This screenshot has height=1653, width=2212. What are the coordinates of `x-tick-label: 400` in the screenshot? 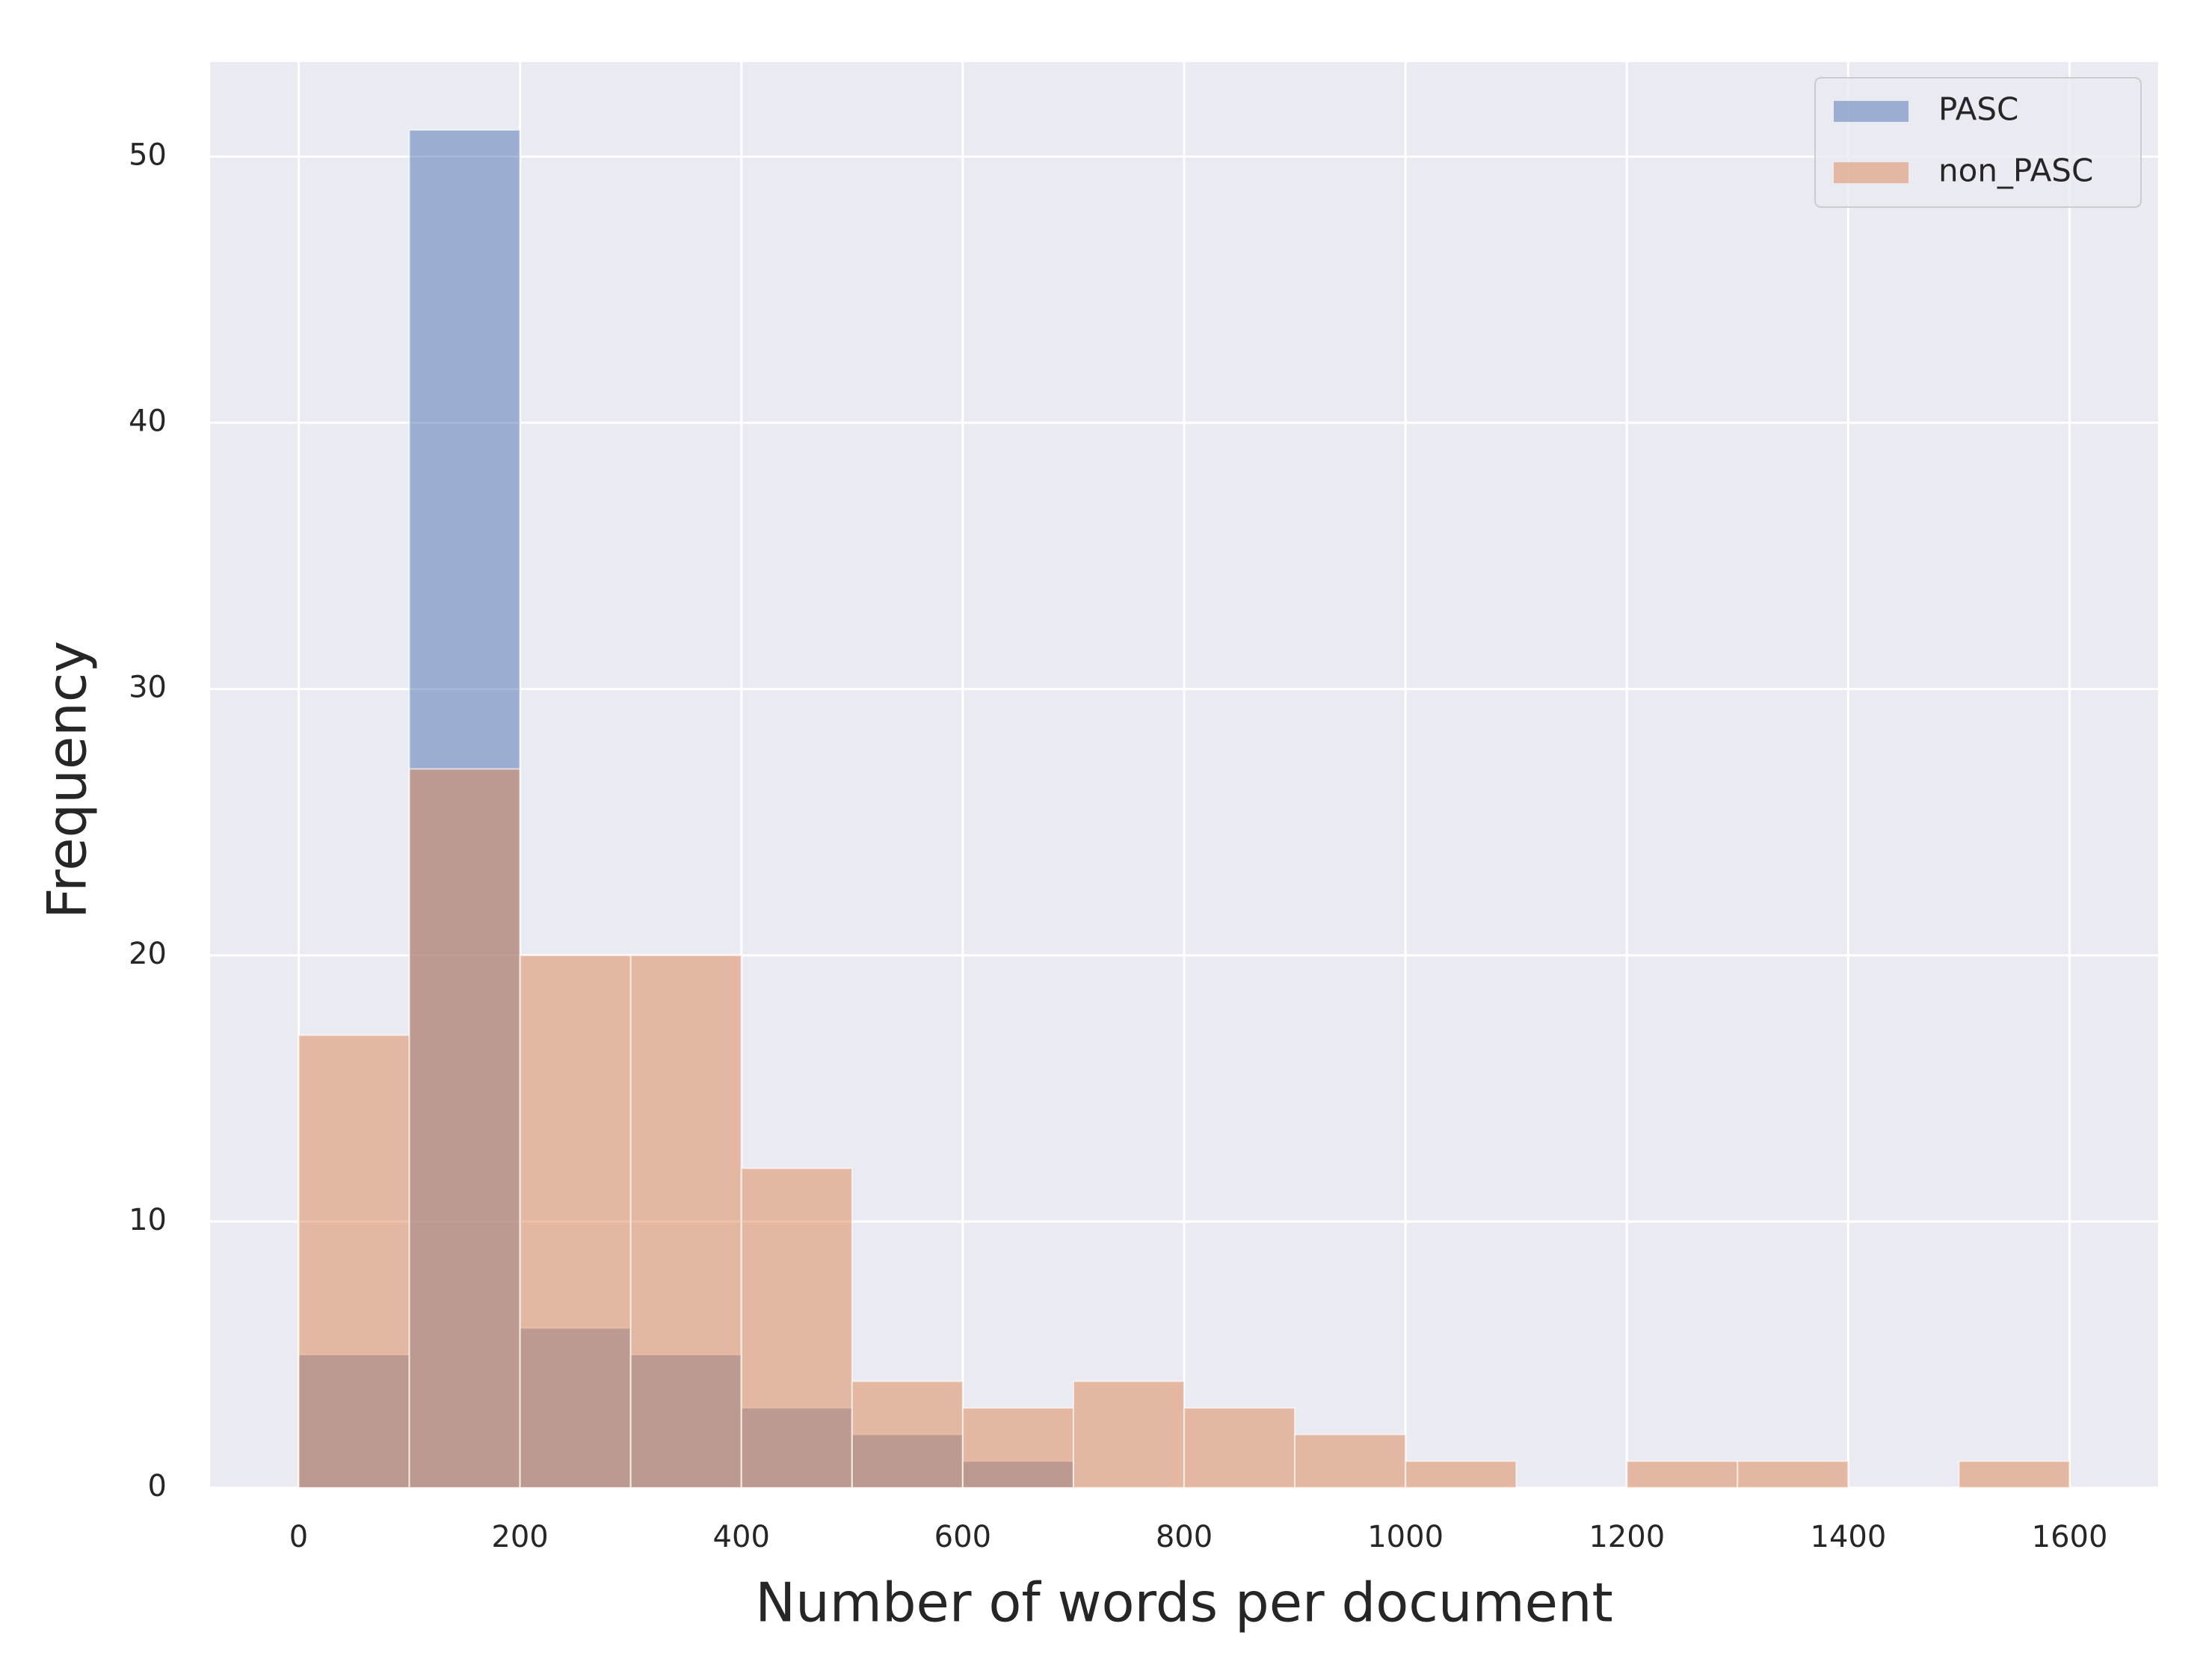 It's located at (741, 1537).